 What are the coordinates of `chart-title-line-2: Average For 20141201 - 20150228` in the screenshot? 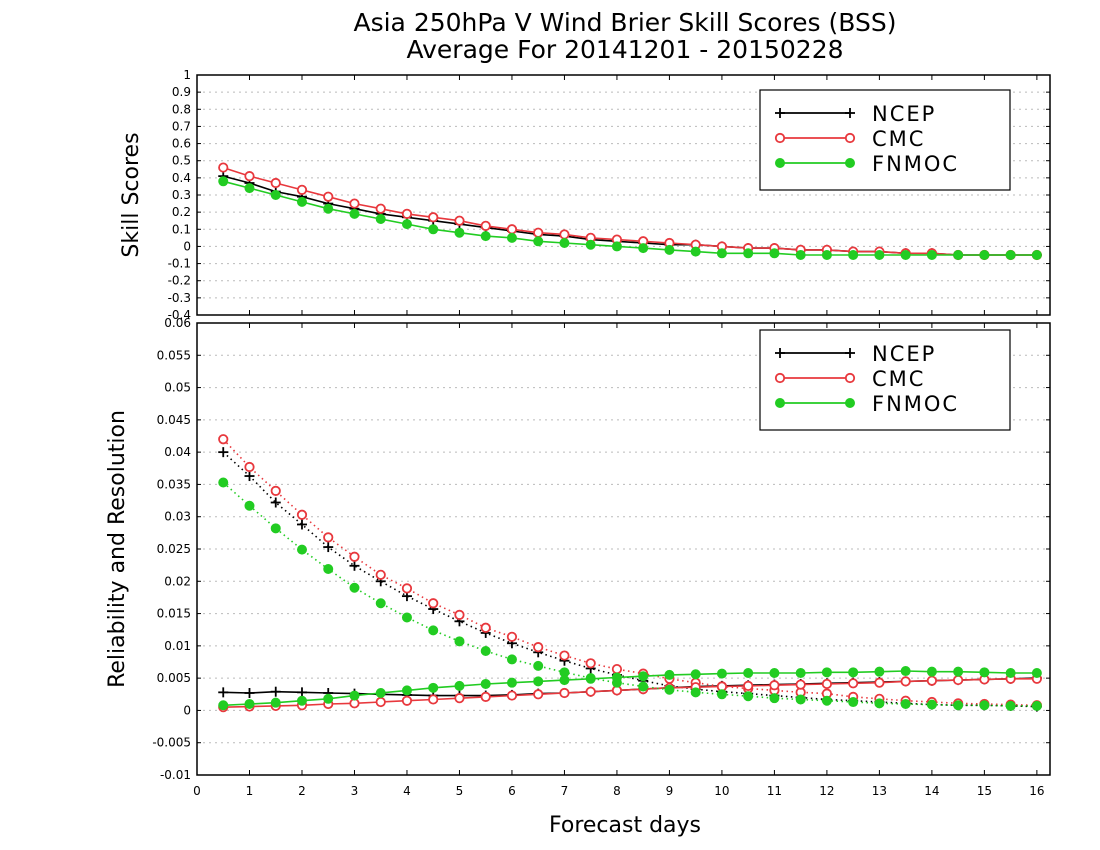 It's located at (624, 49).